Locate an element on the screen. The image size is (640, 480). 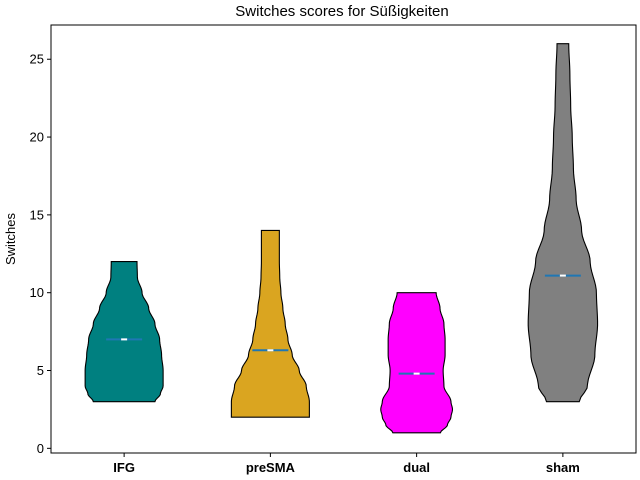
y-tick-label: 15 is located at coordinates (37, 214).